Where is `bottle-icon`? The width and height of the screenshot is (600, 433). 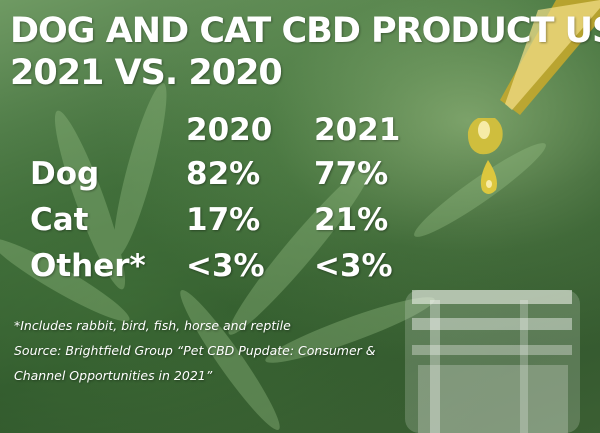 bottle-icon is located at coordinates (492, 361).